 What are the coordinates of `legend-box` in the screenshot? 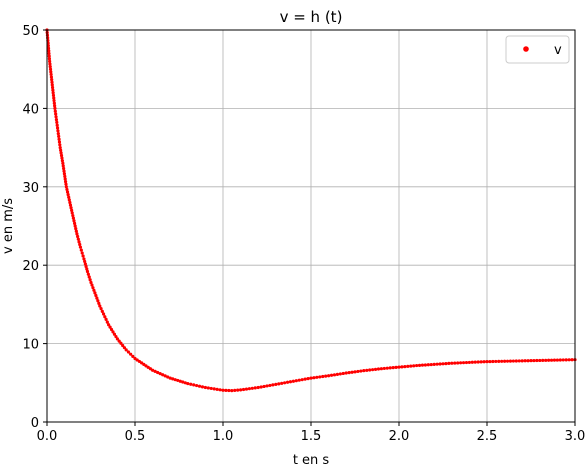 It's located at (537, 49).